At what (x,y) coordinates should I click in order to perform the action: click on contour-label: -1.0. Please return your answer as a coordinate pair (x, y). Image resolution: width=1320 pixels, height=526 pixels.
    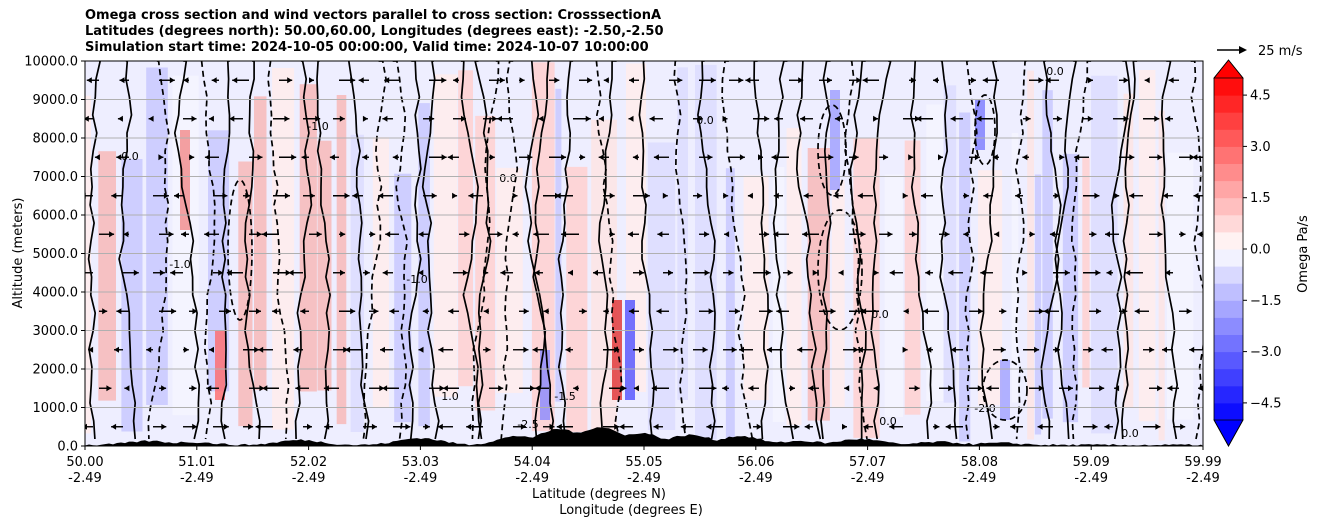
    Looking at the image, I should click on (179, 264).